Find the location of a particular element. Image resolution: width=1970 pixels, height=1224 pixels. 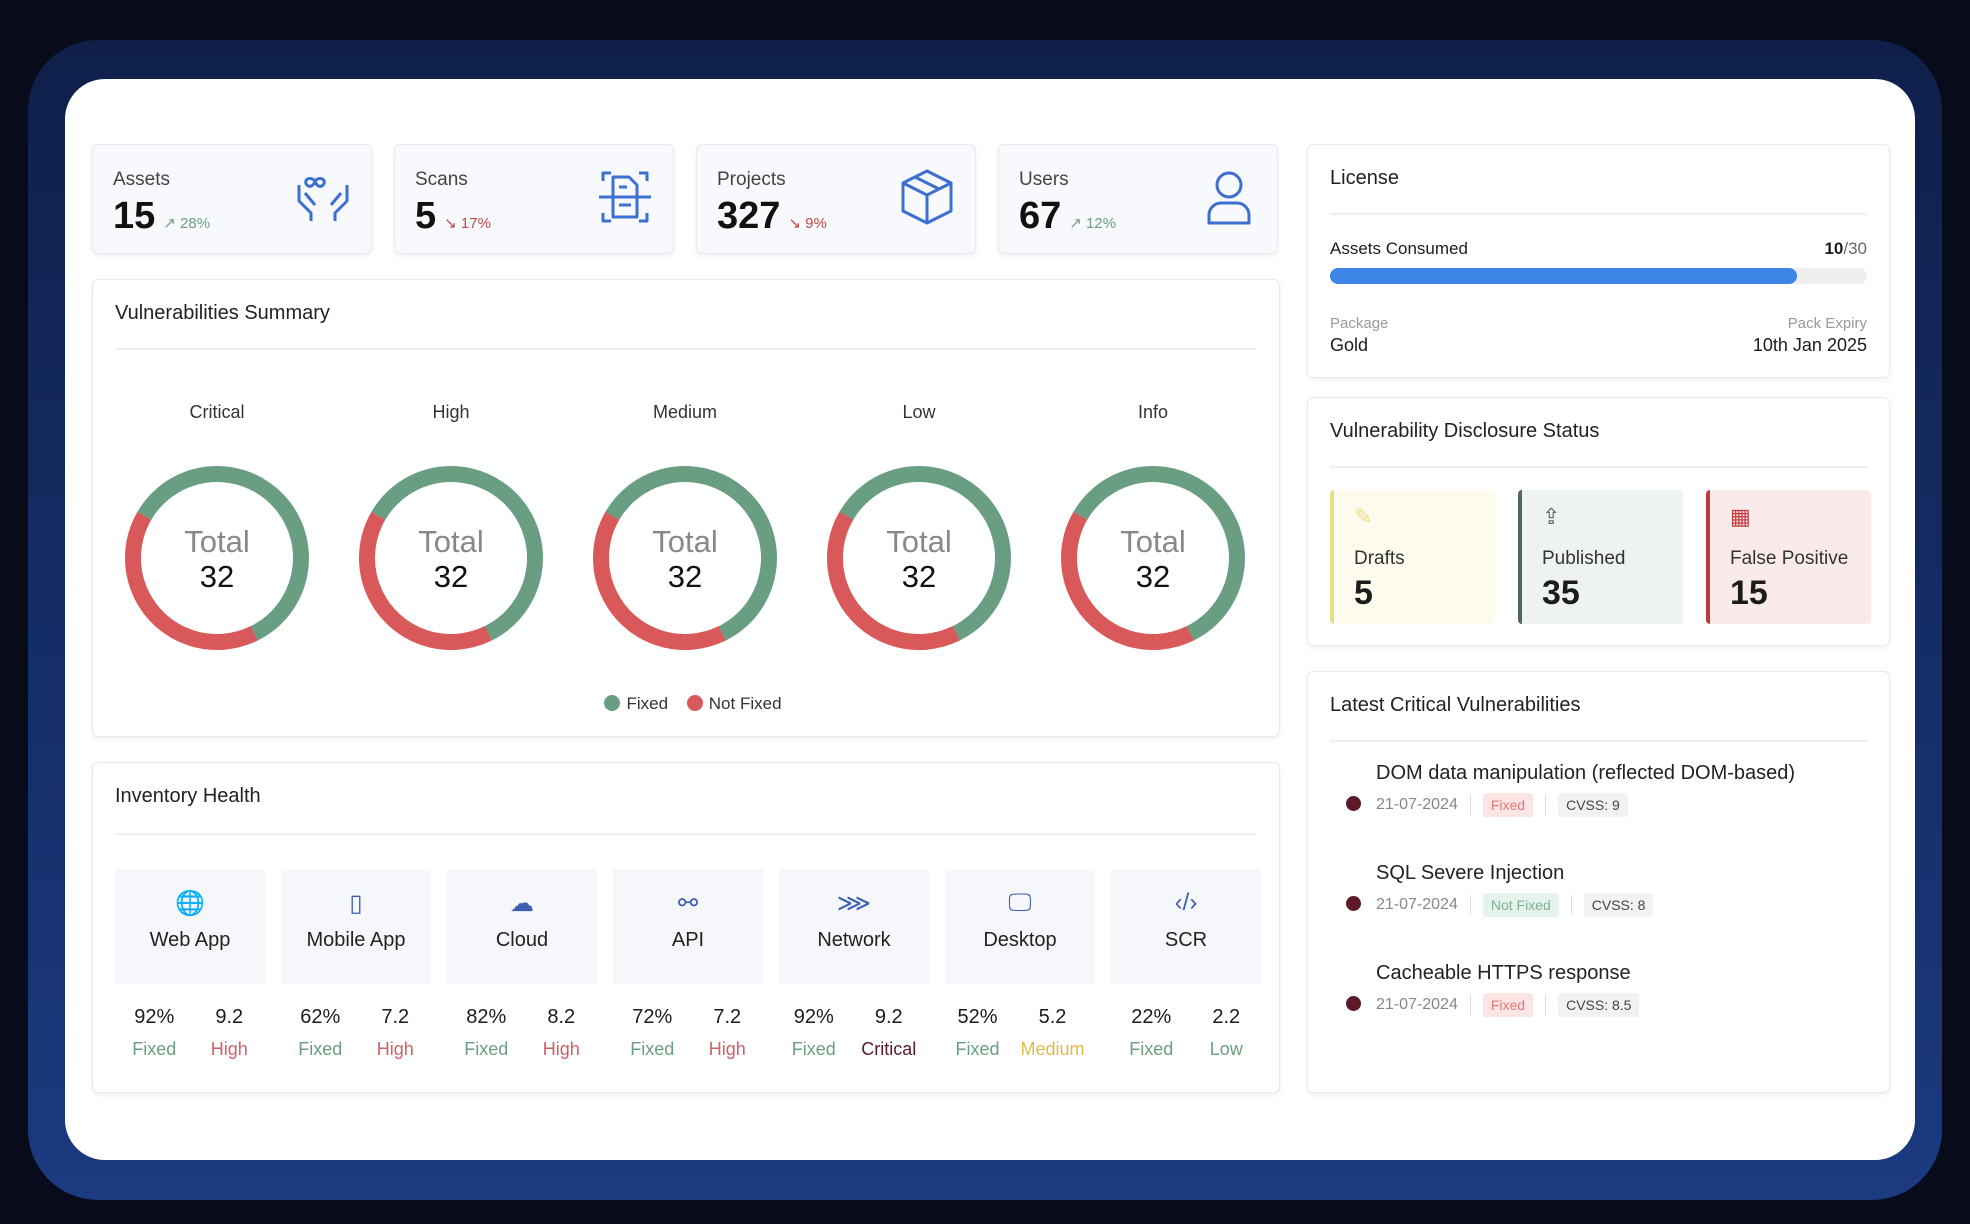

inventory-item-cloud: ☁ Cloud 82% Fixed 8.2 High is located at coordinates (522, 974).